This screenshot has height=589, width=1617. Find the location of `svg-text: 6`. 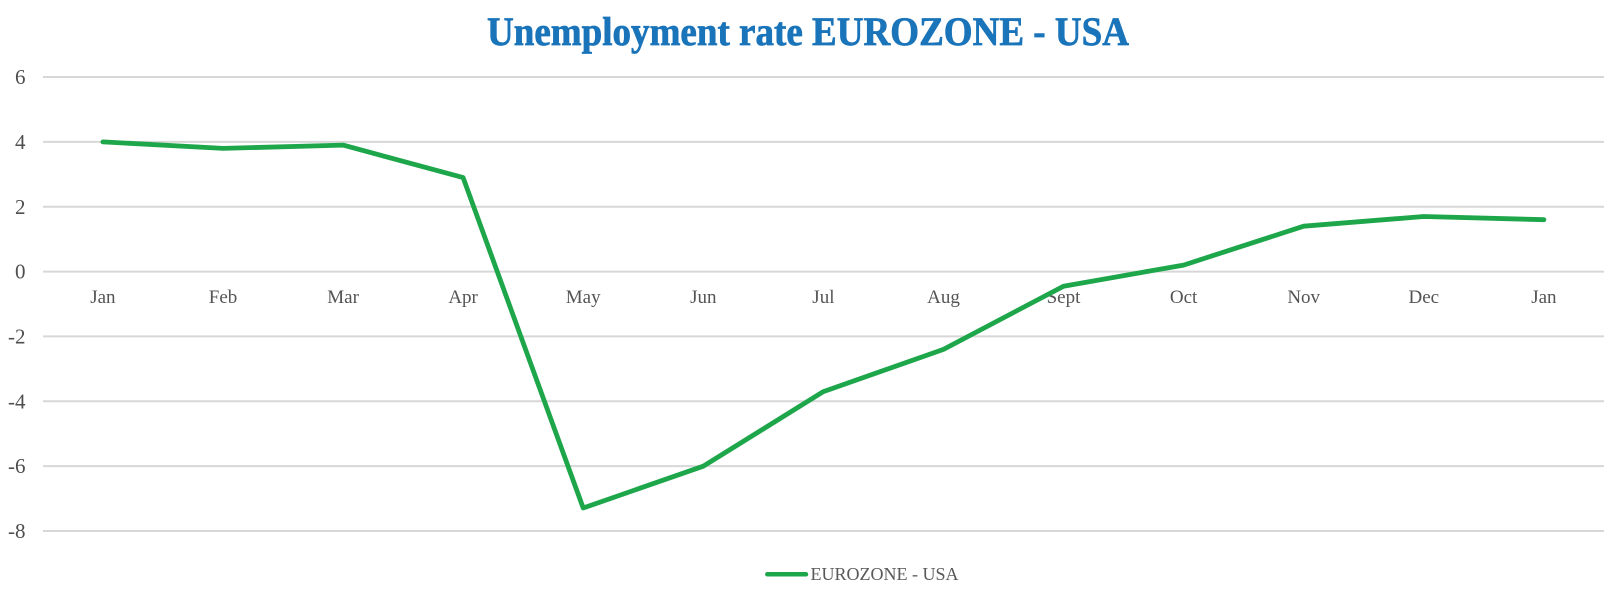

svg-text: 6 is located at coordinates (20, 77).